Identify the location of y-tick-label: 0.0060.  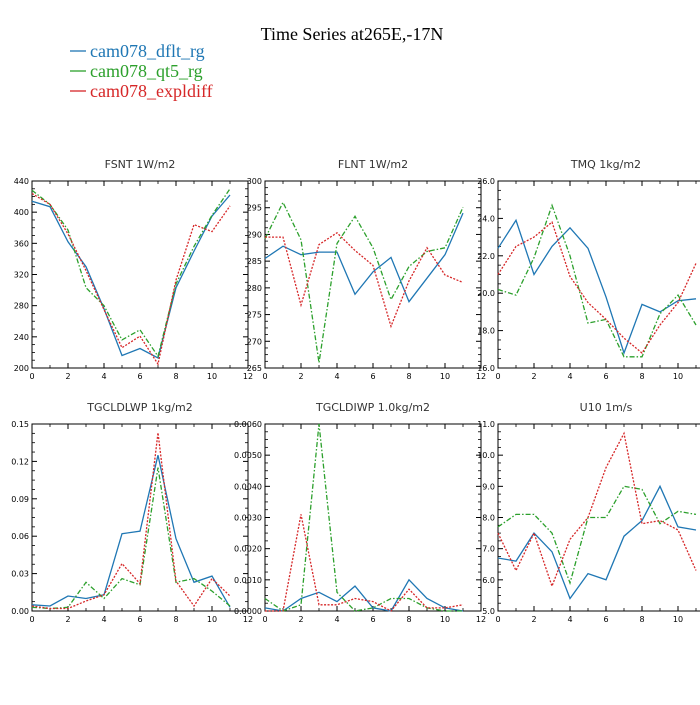
(248, 424).